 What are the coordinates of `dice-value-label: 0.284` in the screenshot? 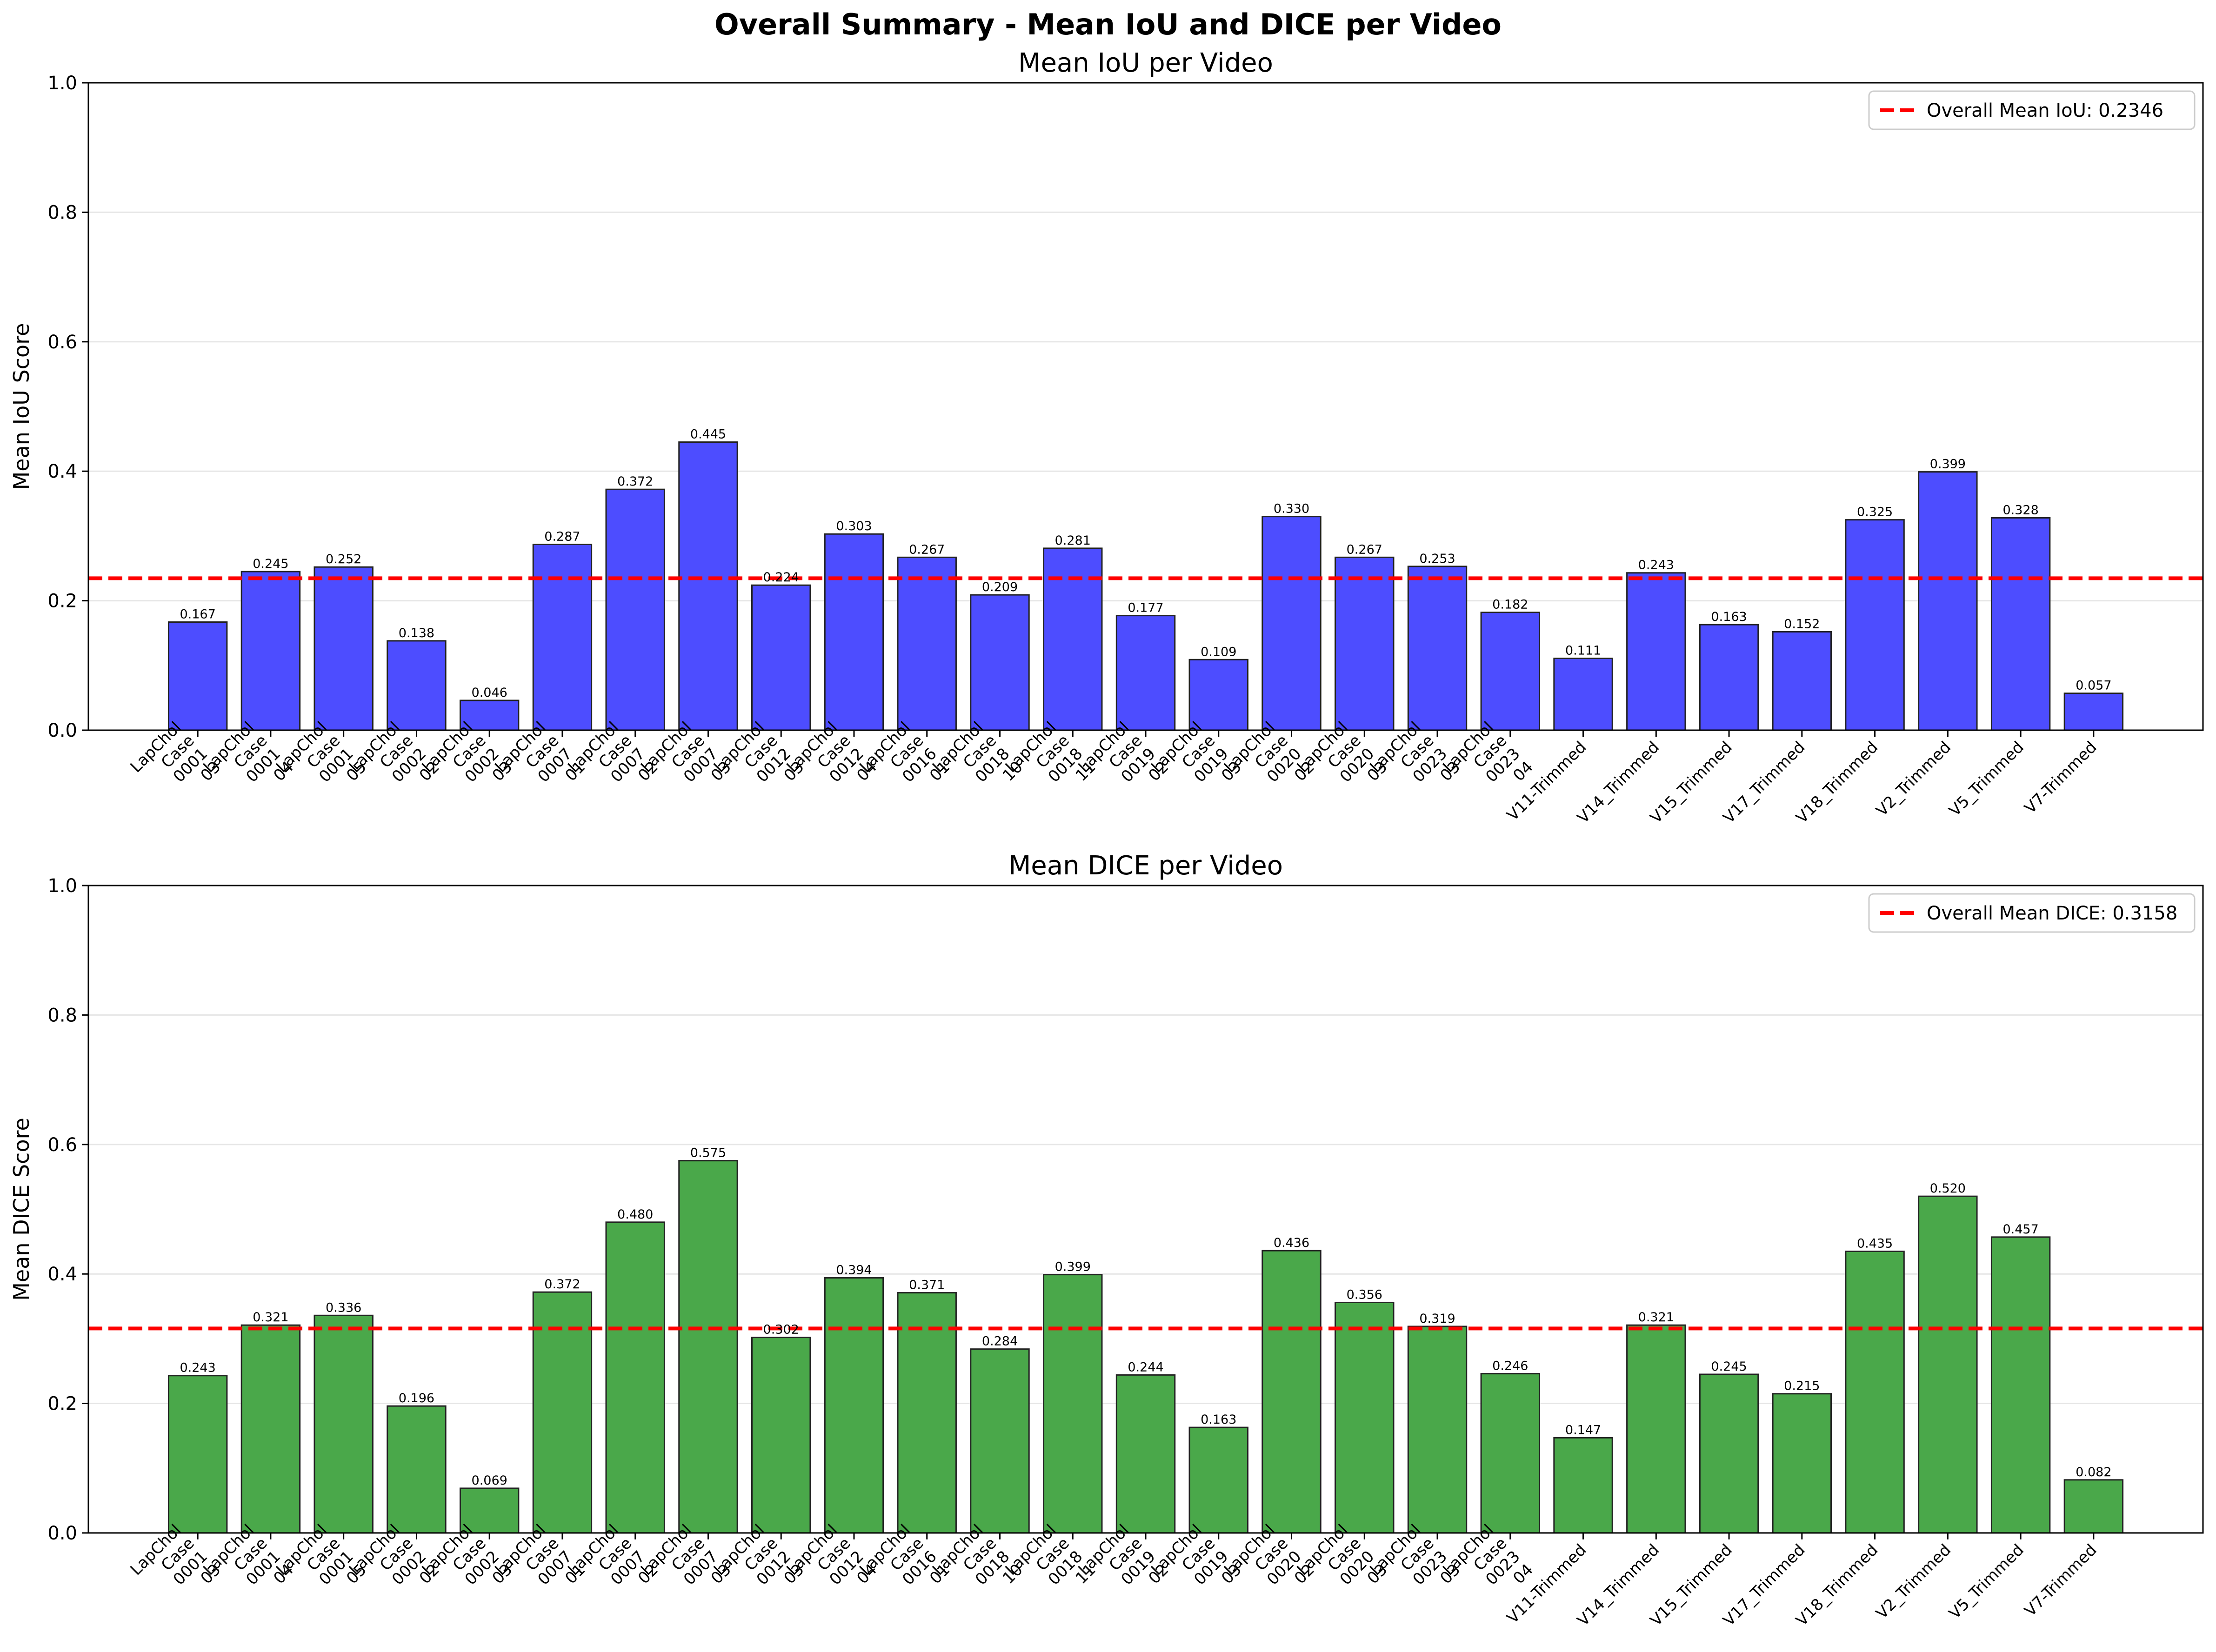 It's located at (1000, 1341).